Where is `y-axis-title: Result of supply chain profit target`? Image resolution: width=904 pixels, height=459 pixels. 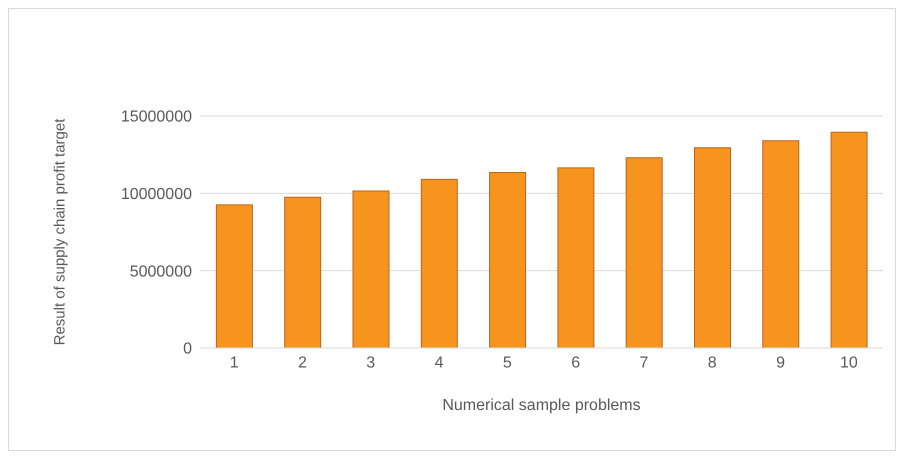
y-axis-title: Result of supply chain profit target is located at coordinates (59, 232).